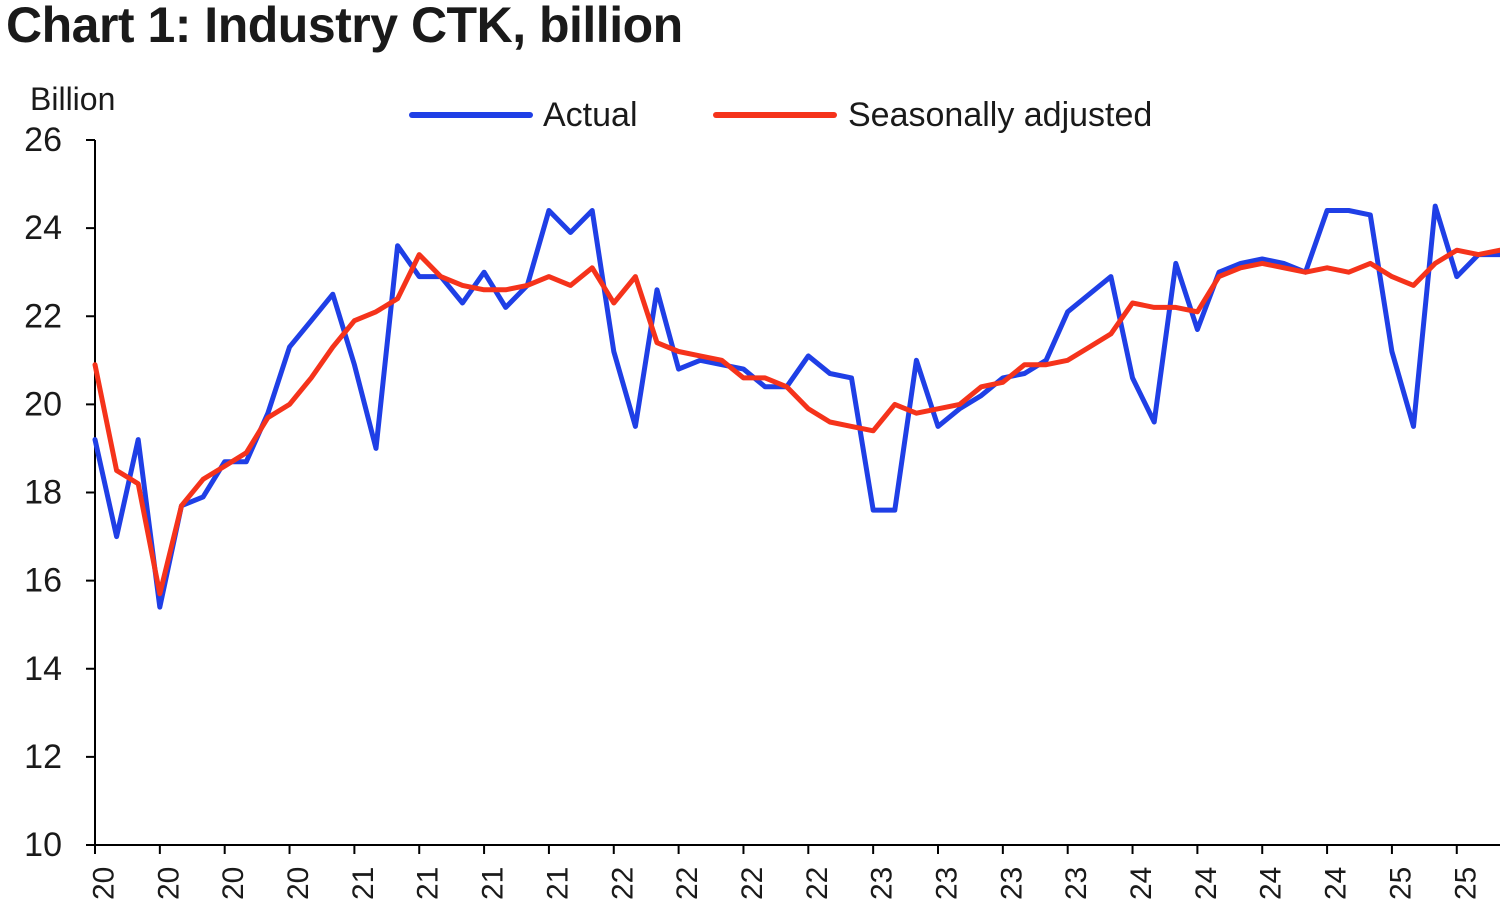  I want to click on chart-title: Chart 1: Industry CTK, billion, so click(344, 26).